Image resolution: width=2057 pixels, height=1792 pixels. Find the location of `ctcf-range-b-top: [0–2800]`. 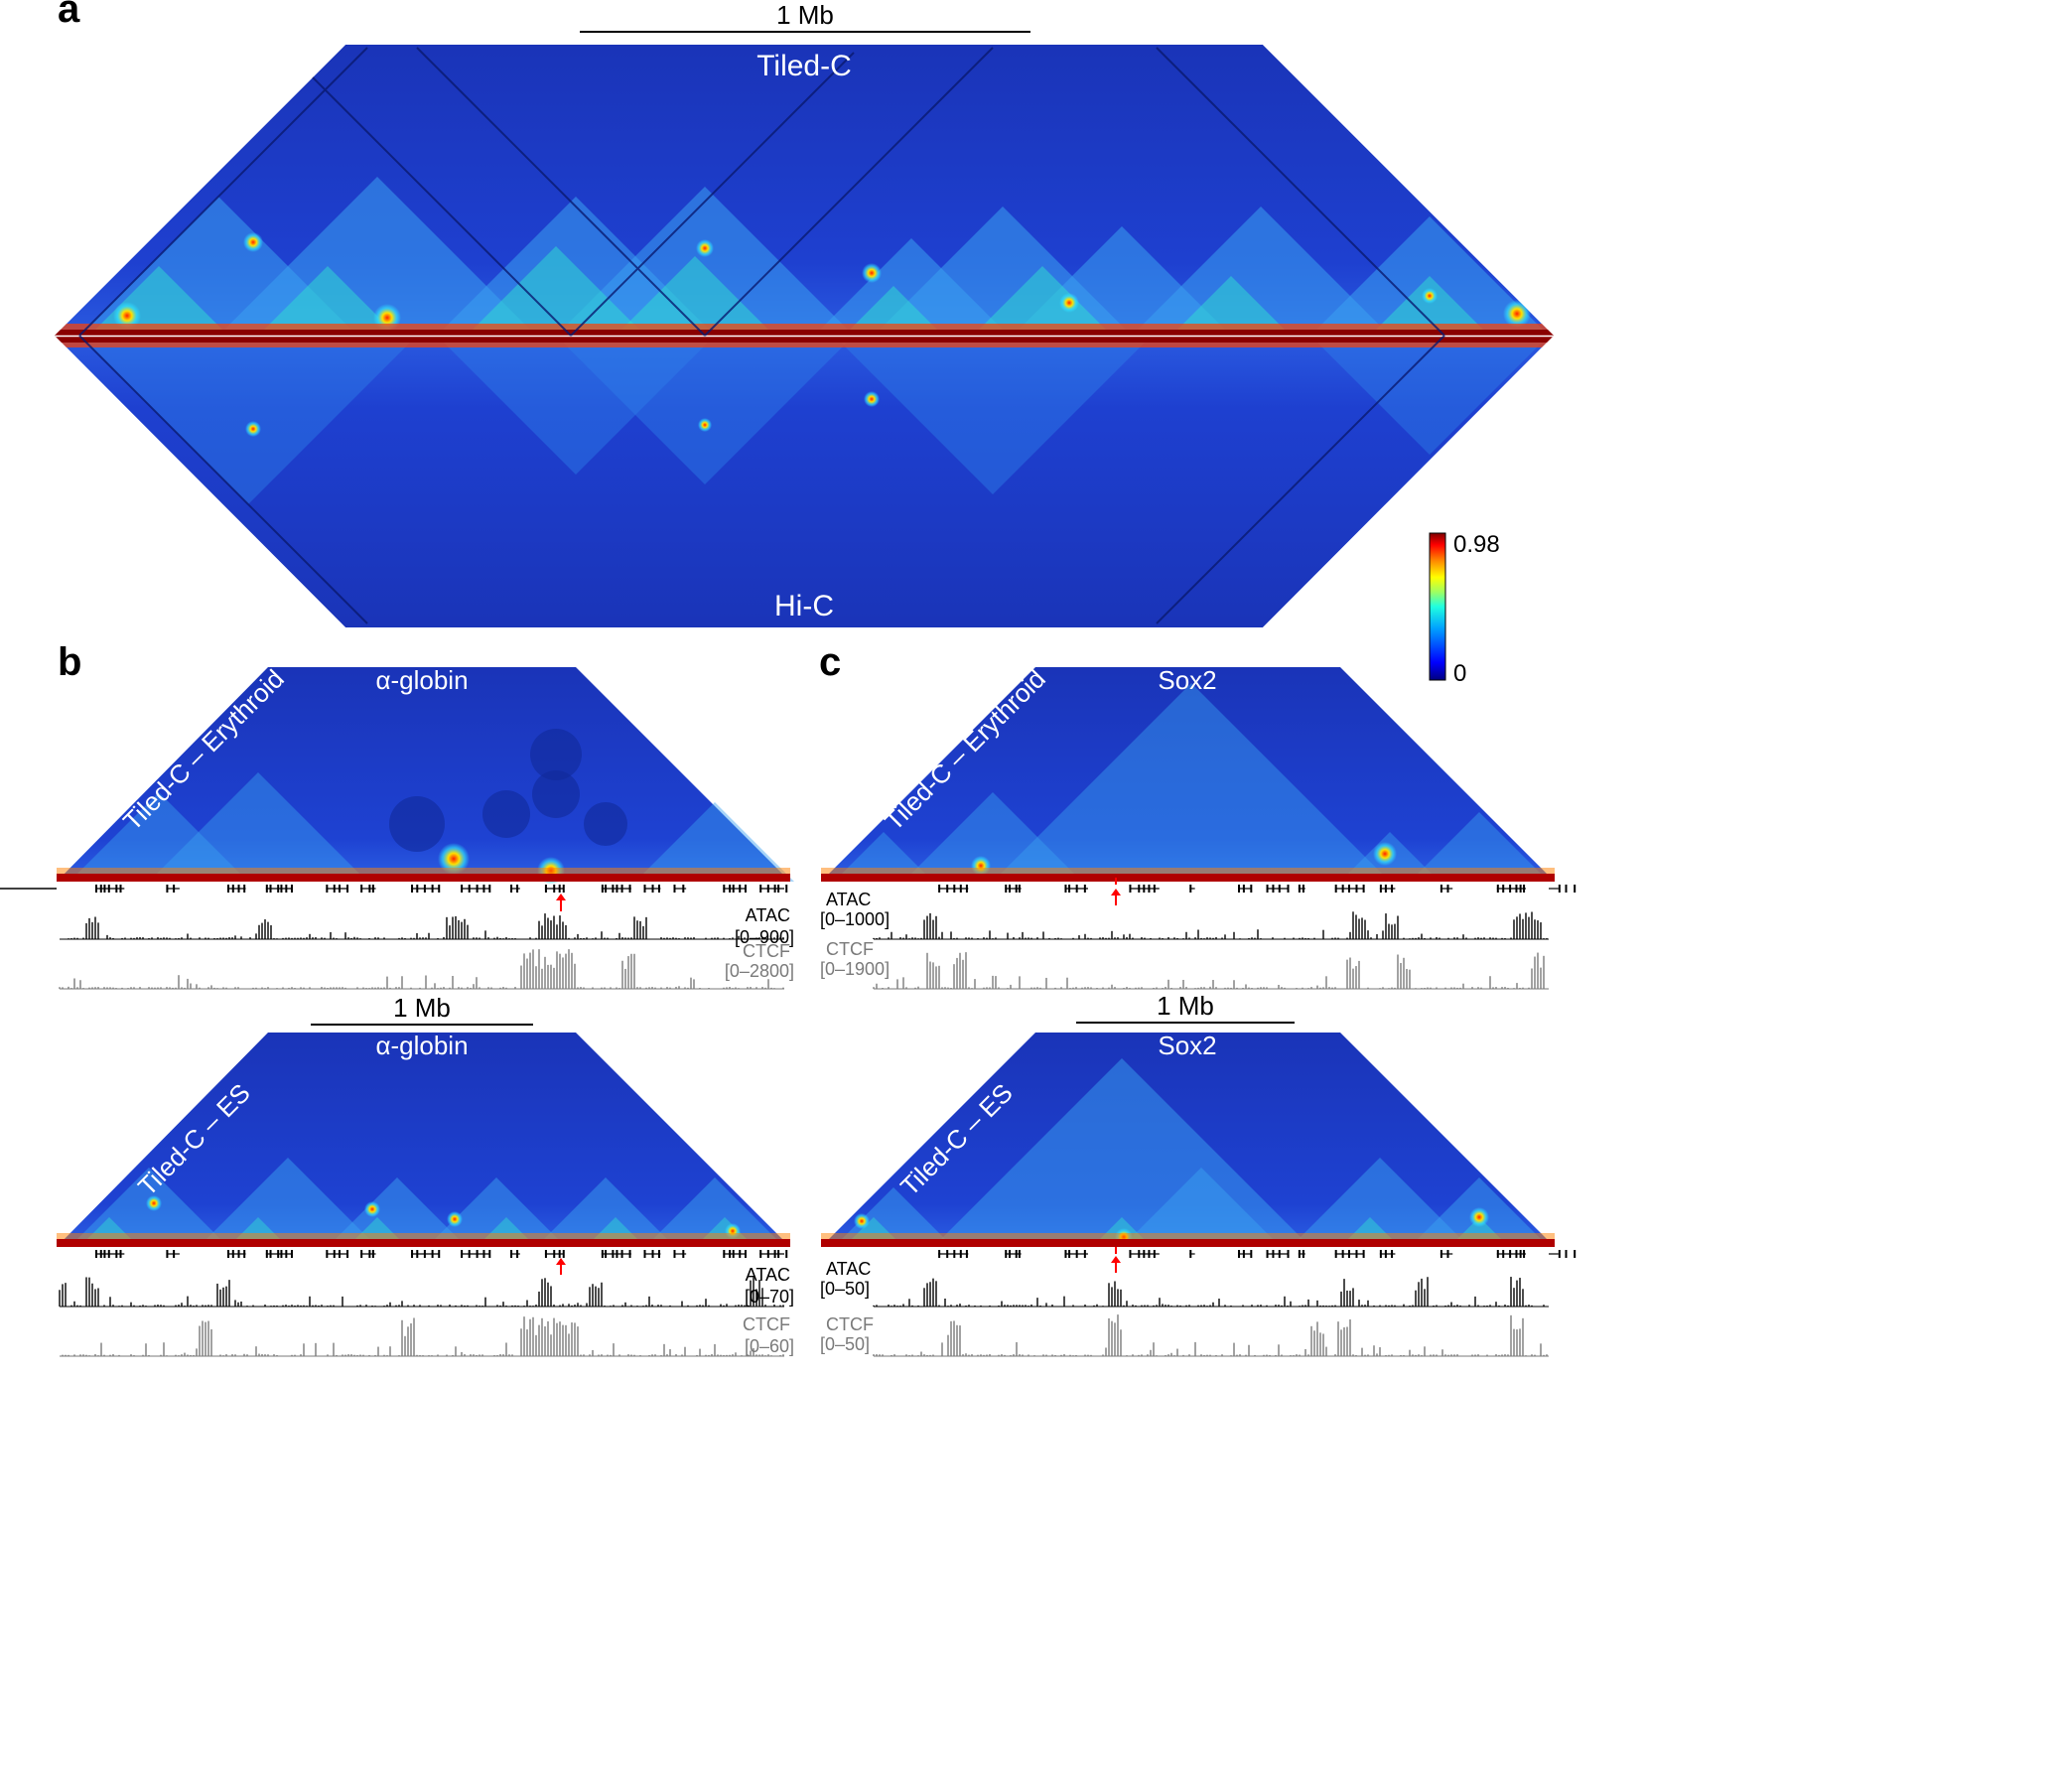

ctcf-range-b-top: [0–2800] is located at coordinates (759, 971).